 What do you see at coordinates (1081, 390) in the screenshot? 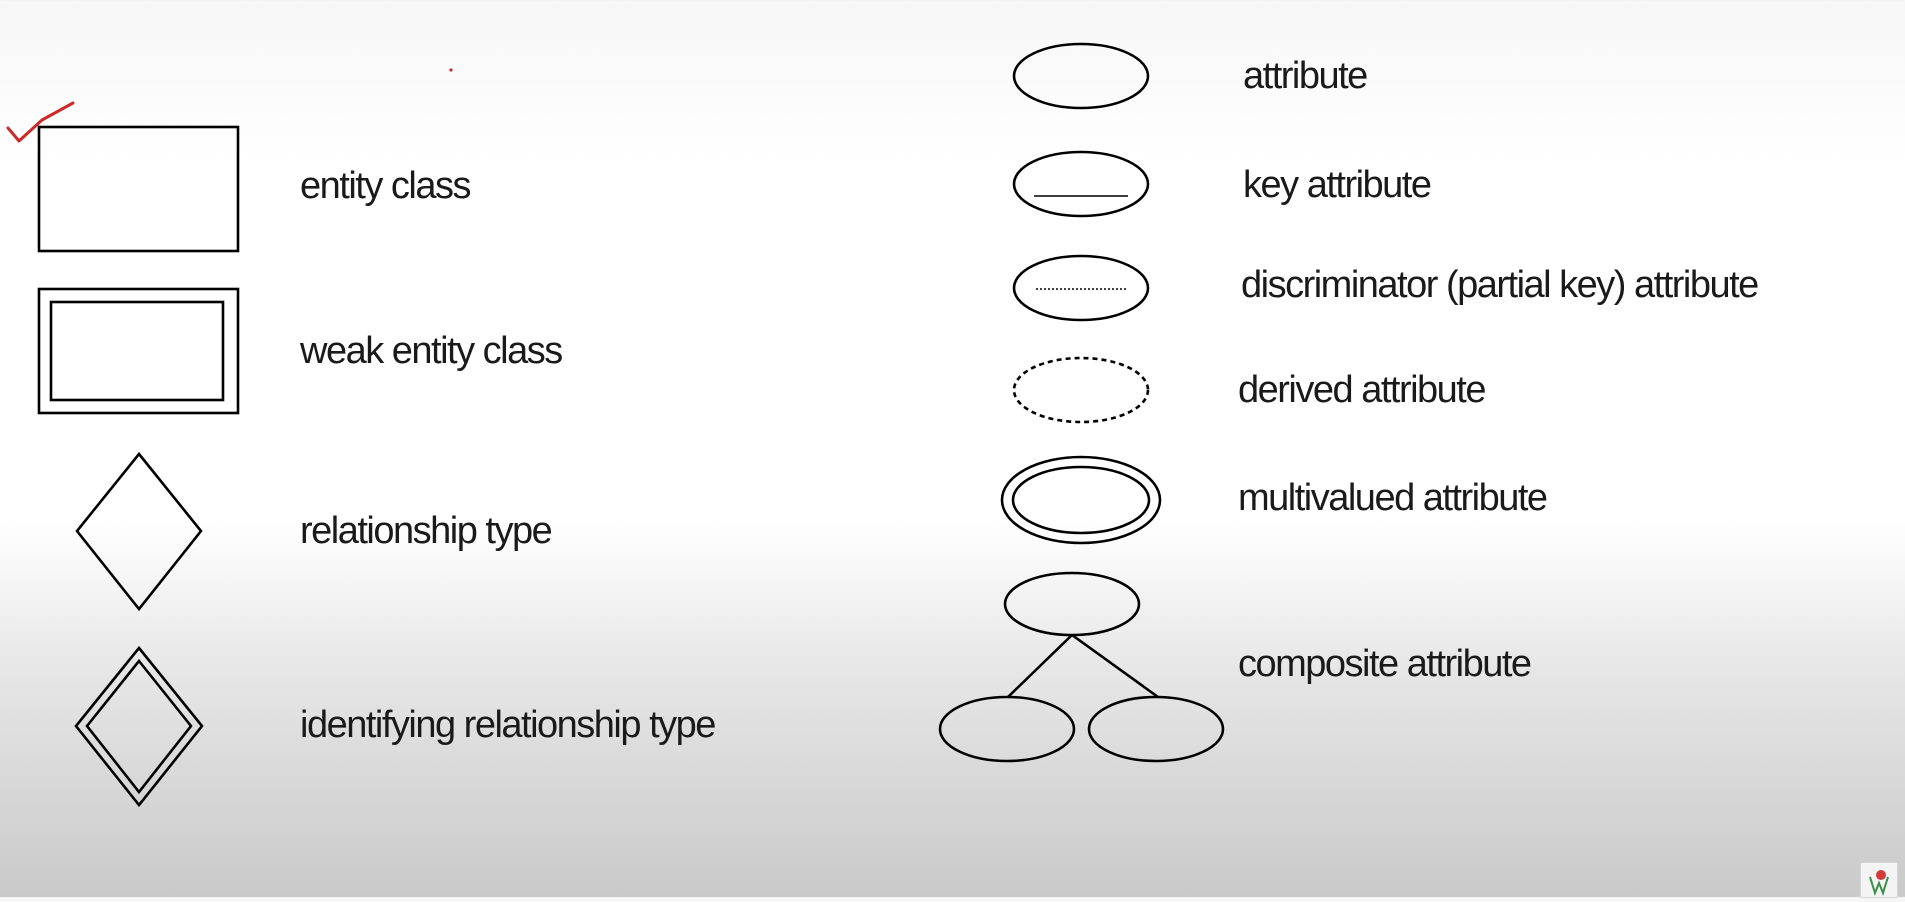
I see `dashed-ellipse-icon` at bounding box center [1081, 390].